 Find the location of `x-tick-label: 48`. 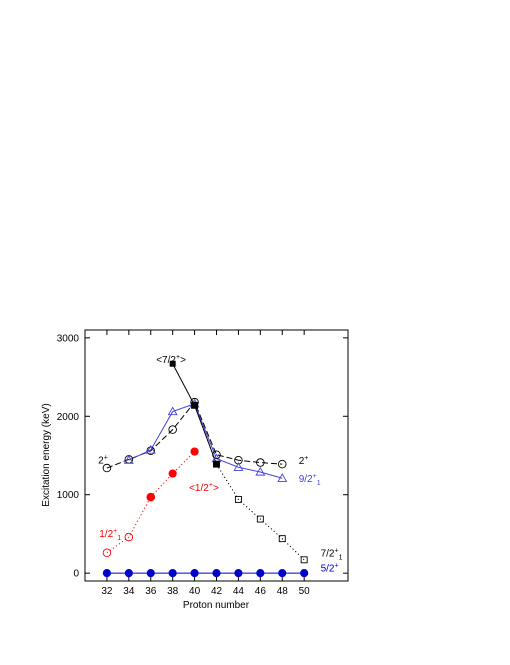

x-tick-label: 48 is located at coordinates (283, 591).